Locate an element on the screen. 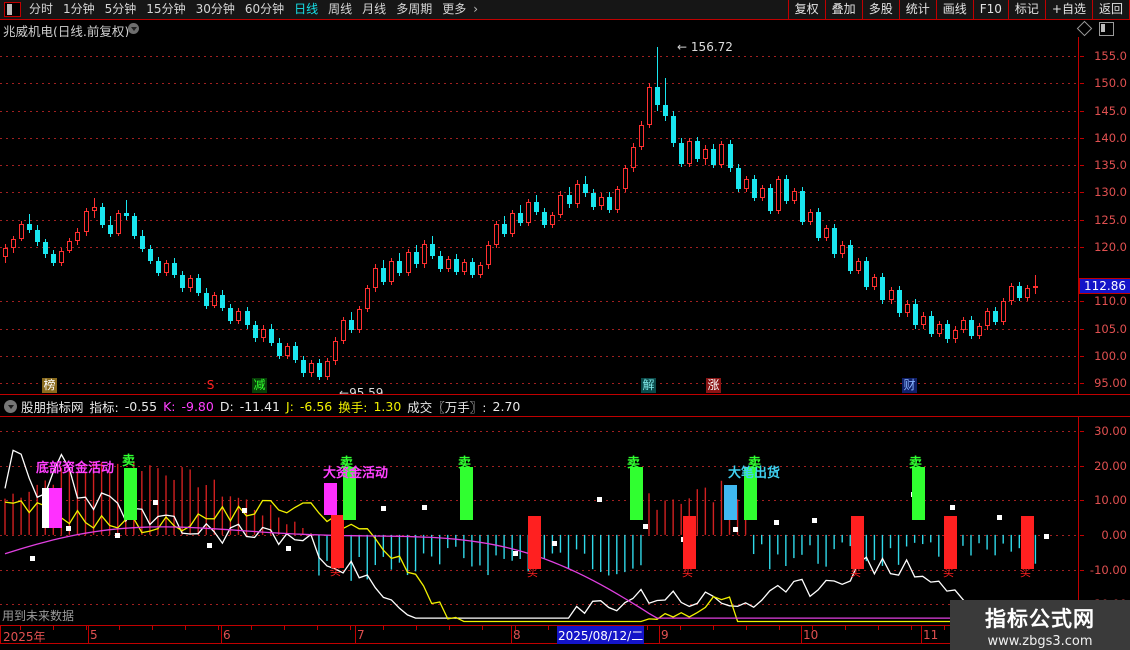 The height and width of the screenshot is (650, 1130). toolbar-button-叠加: 叠加 is located at coordinates (843, 9).